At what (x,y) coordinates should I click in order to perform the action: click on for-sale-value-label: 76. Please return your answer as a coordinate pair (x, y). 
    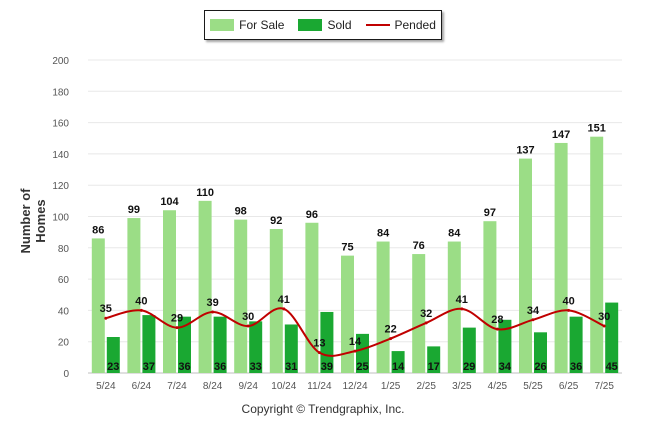
    Looking at the image, I should click on (419, 246).